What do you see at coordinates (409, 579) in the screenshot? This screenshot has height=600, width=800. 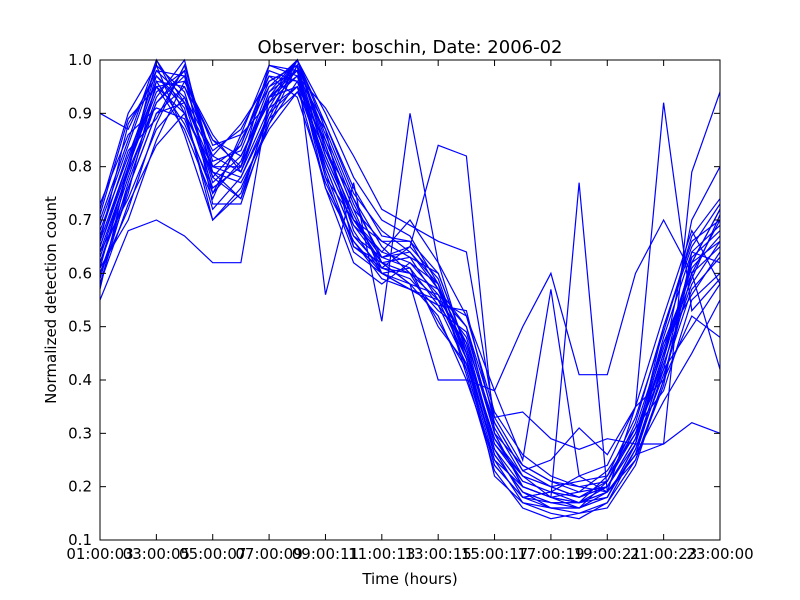 I see `x-axis-label: Time (hours)` at bounding box center [409, 579].